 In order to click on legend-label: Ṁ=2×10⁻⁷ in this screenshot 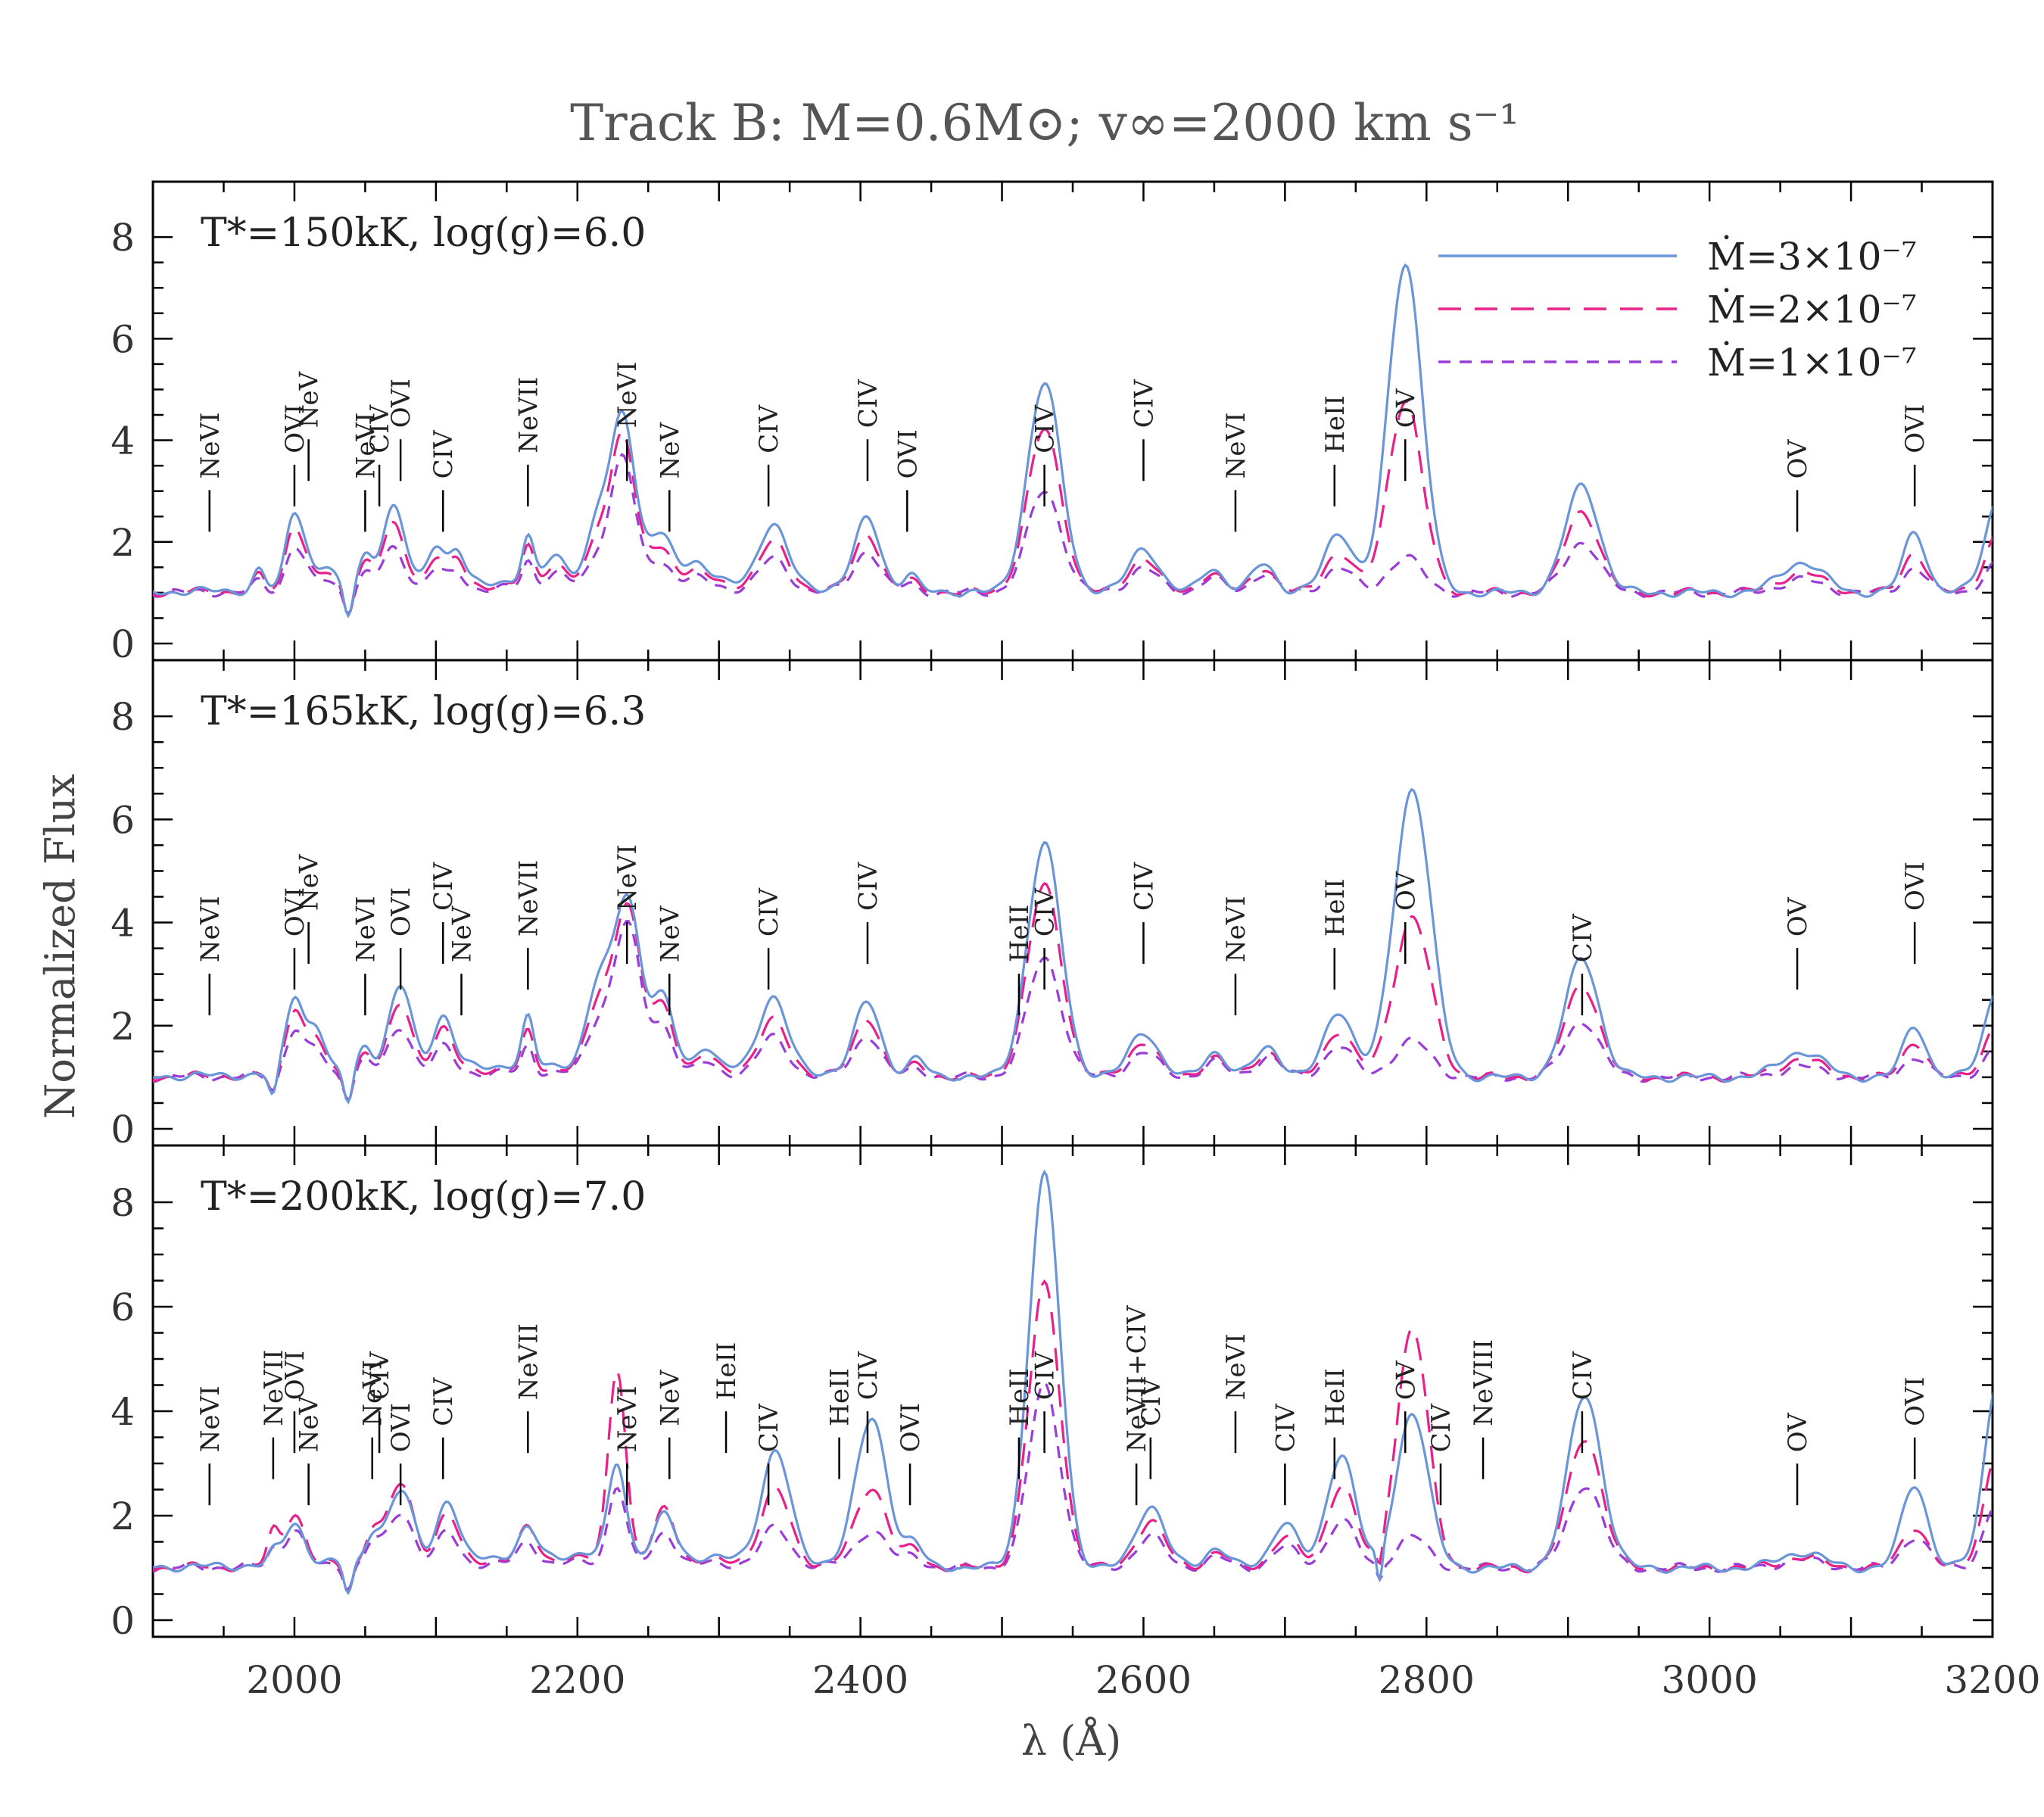, I will do `click(1812, 309)`.